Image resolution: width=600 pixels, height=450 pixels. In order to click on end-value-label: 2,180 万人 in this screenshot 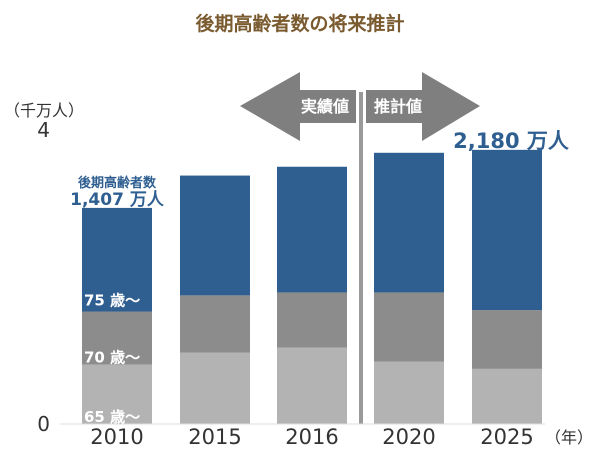, I will do `click(511, 141)`.